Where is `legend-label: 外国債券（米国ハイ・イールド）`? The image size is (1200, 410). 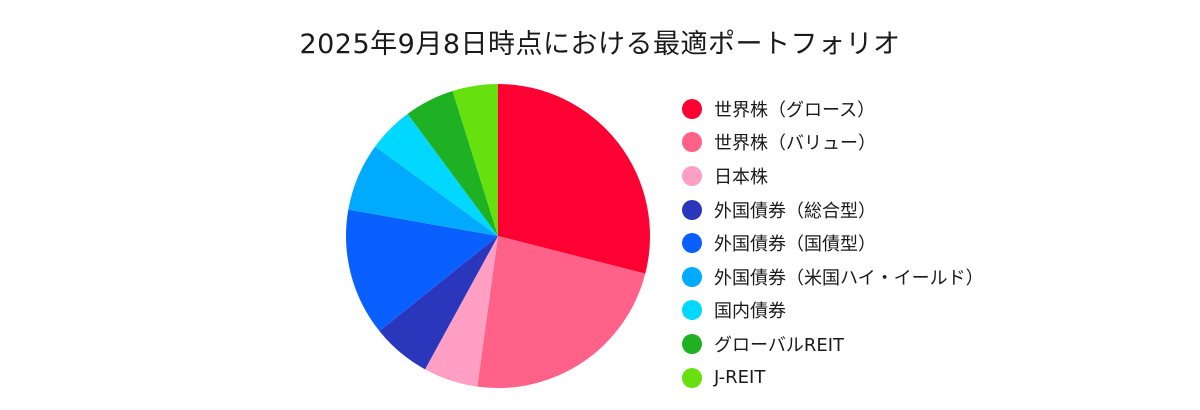
legend-label: 外国債券（米国ハイ・イールド） is located at coordinates (849, 278).